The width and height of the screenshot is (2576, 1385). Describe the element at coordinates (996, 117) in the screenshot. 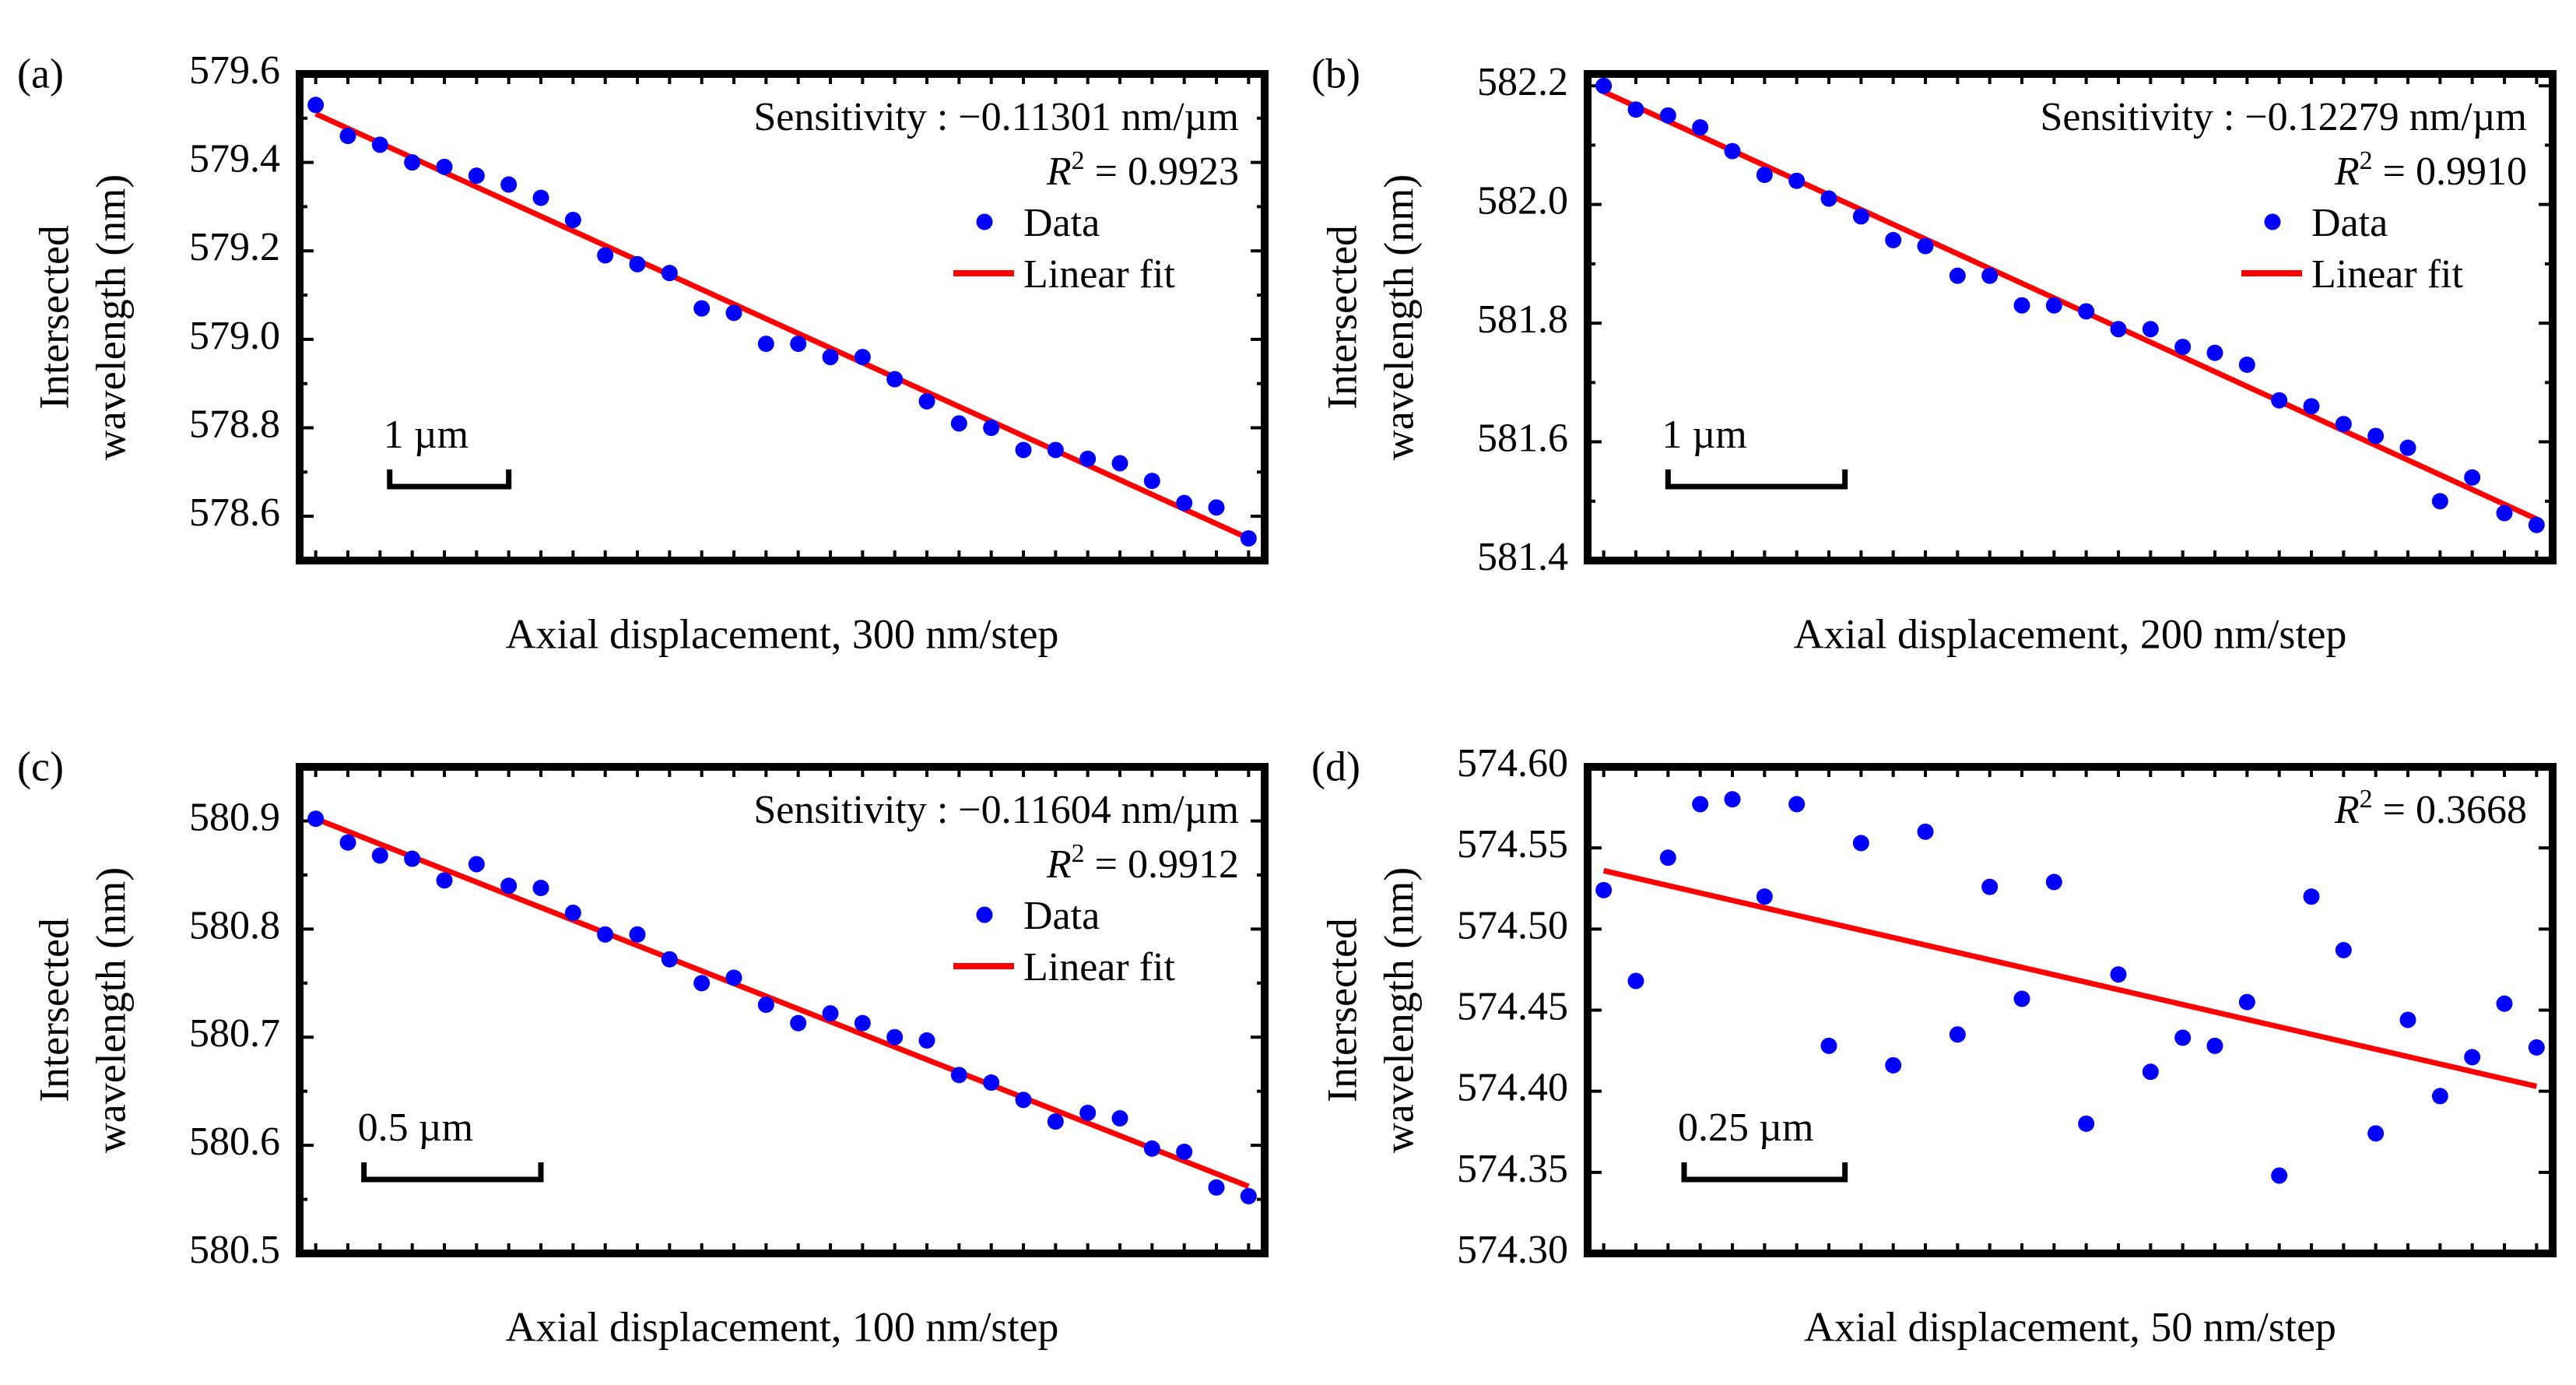

I see `sensitivity-annotation: Sensitivity : −0.11301 nm/µm` at that location.